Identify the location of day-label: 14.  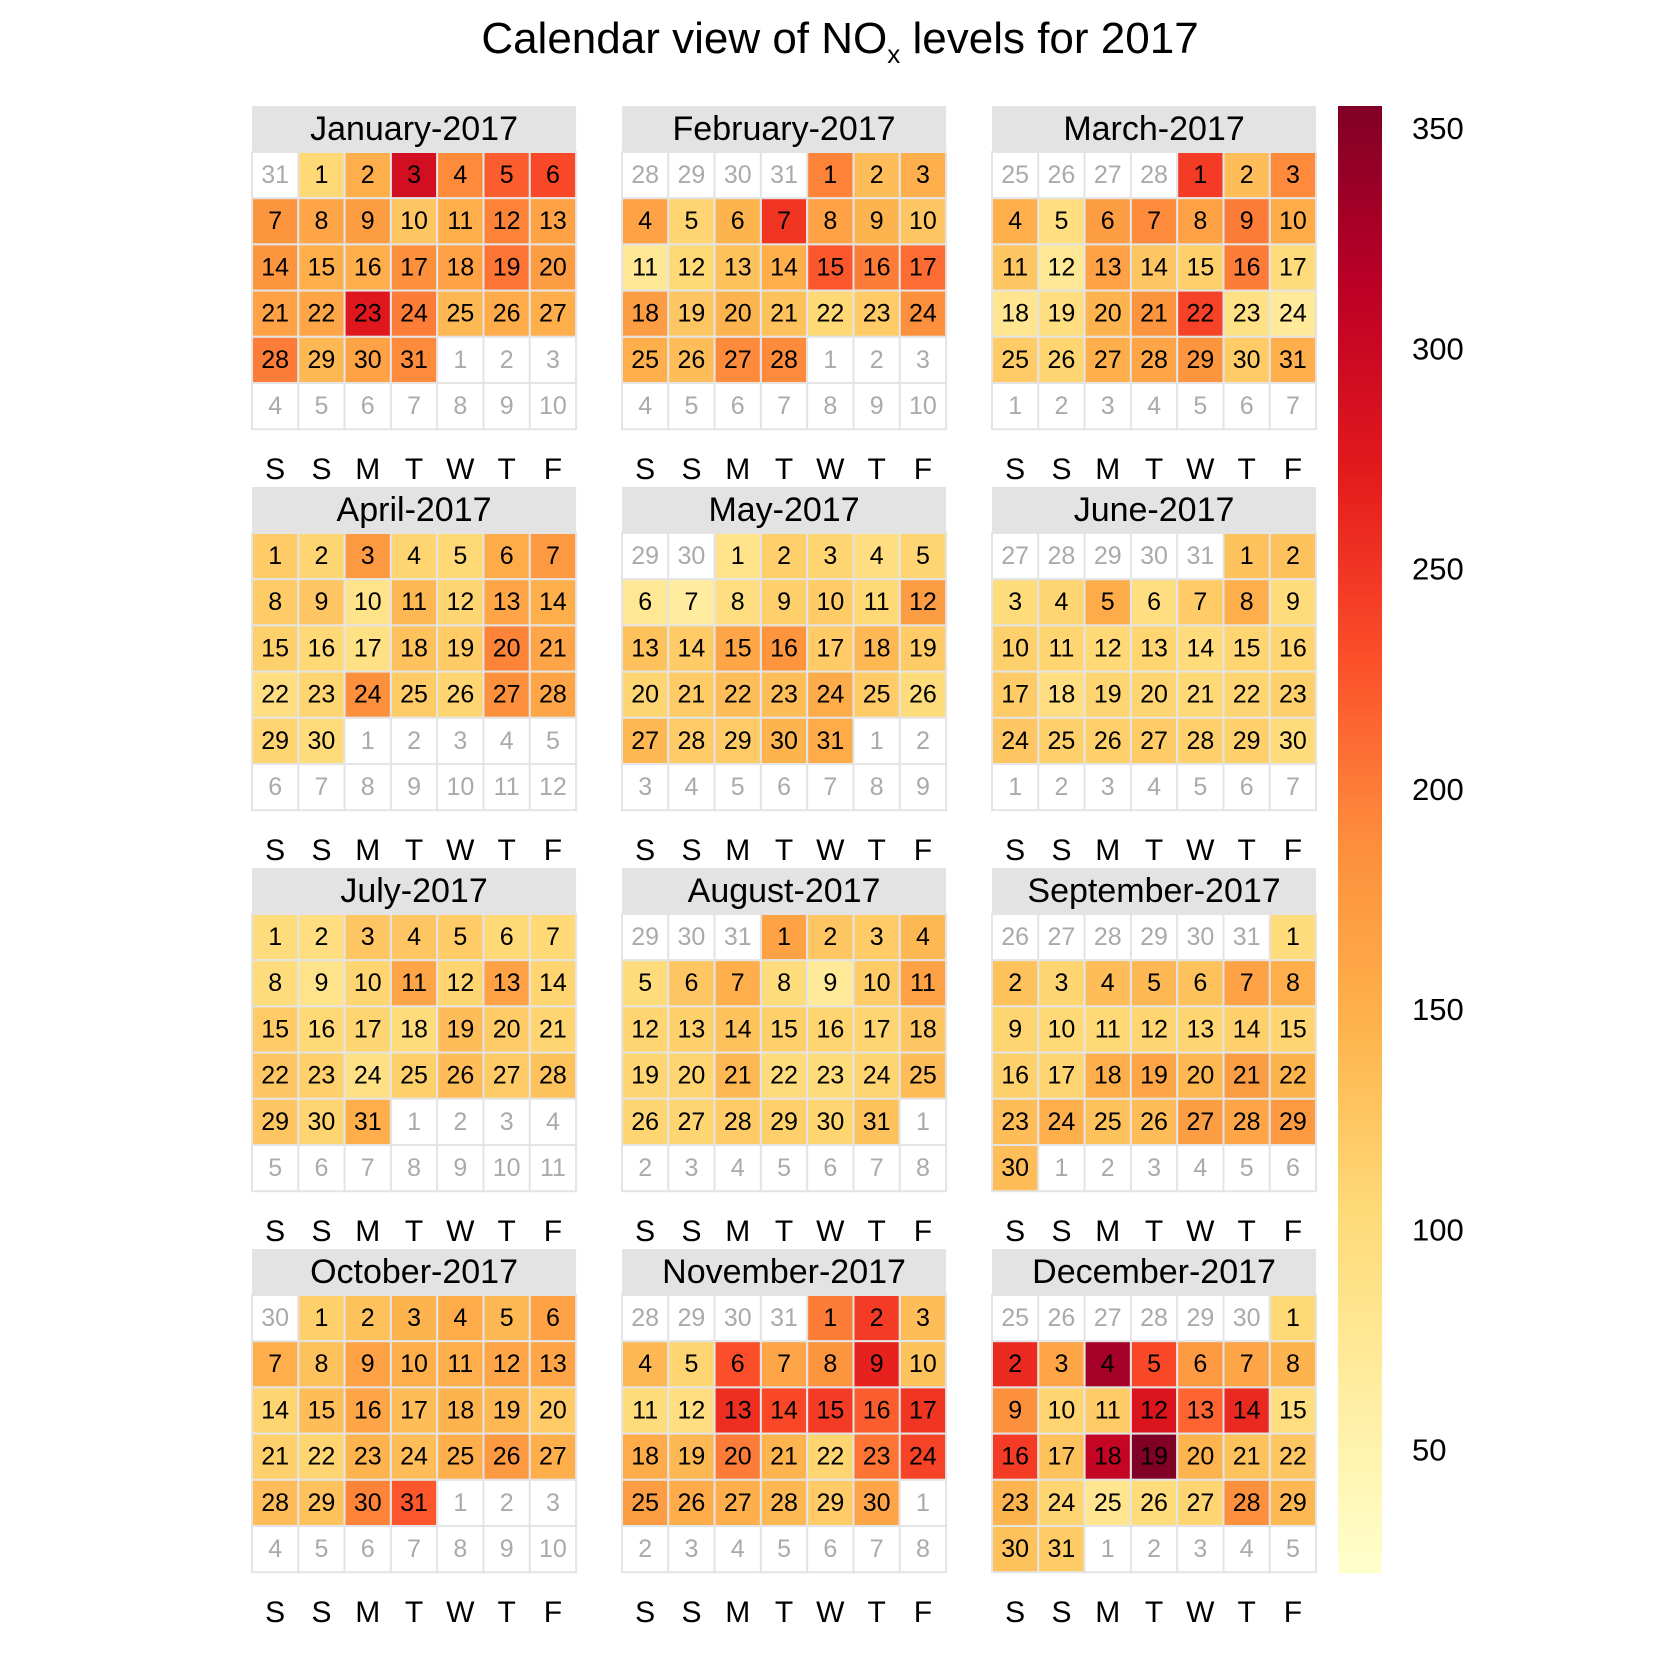
(784, 1410).